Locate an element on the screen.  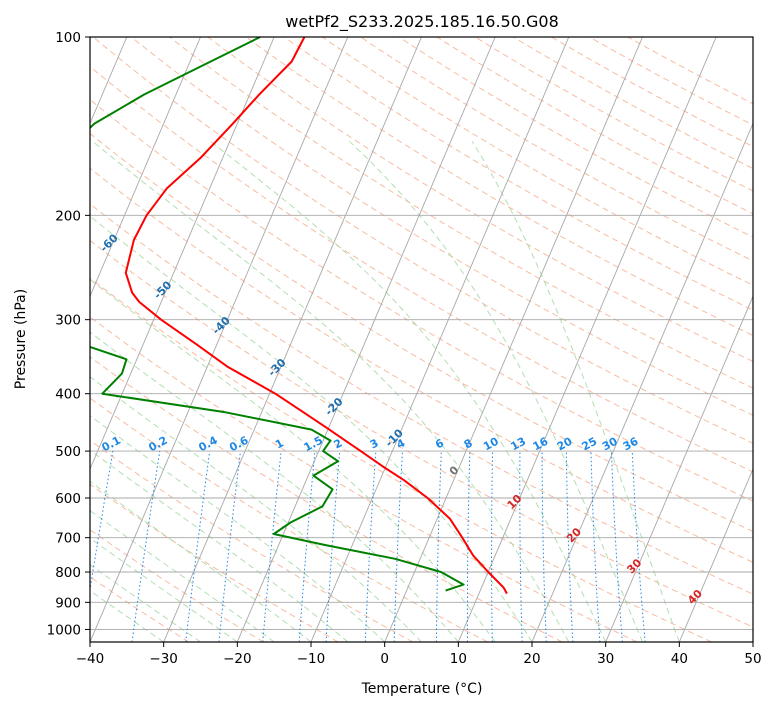
x-axis-label: Temperature (°C) is located at coordinates (422, 689).